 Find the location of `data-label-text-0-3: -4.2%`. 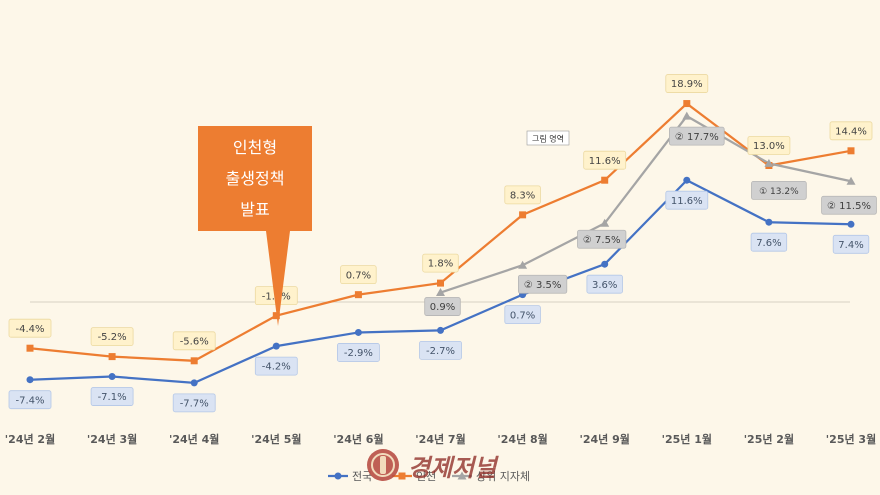

data-label-text-0-3: -4.2% is located at coordinates (276, 367).